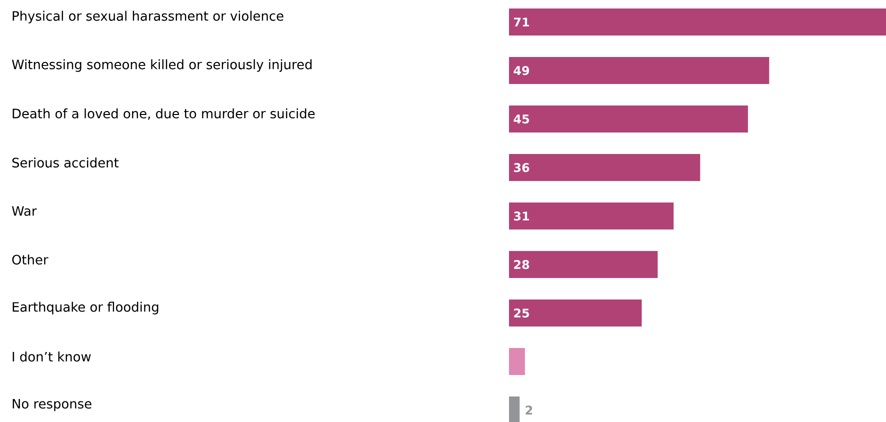  Describe the element at coordinates (24, 211) in the screenshot. I see `y-tick-label: War` at that location.